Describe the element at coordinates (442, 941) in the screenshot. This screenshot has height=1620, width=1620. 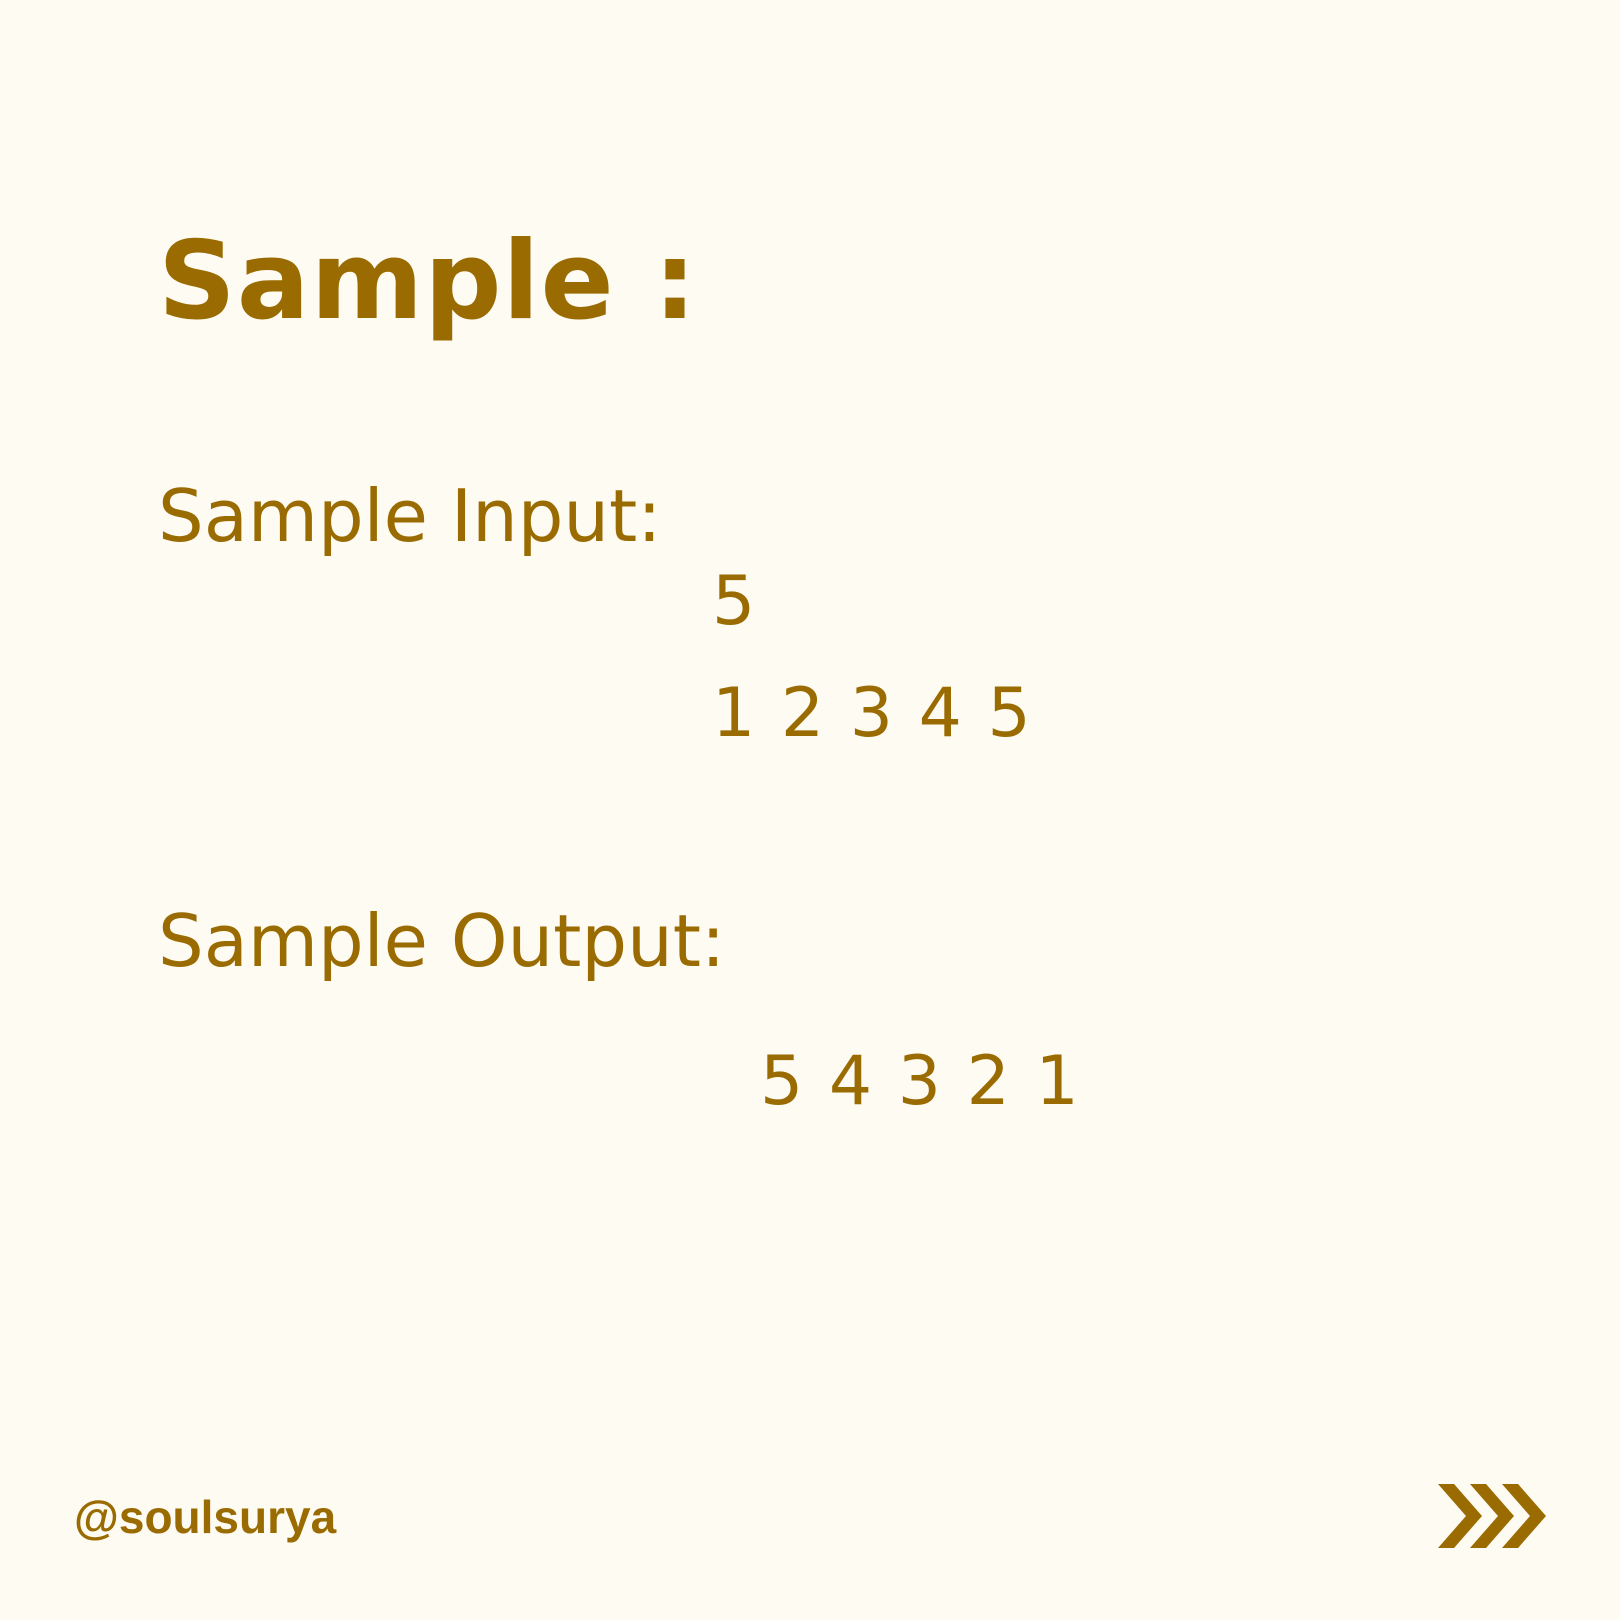
I see `sample-output-label: Sample Output:` at that location.